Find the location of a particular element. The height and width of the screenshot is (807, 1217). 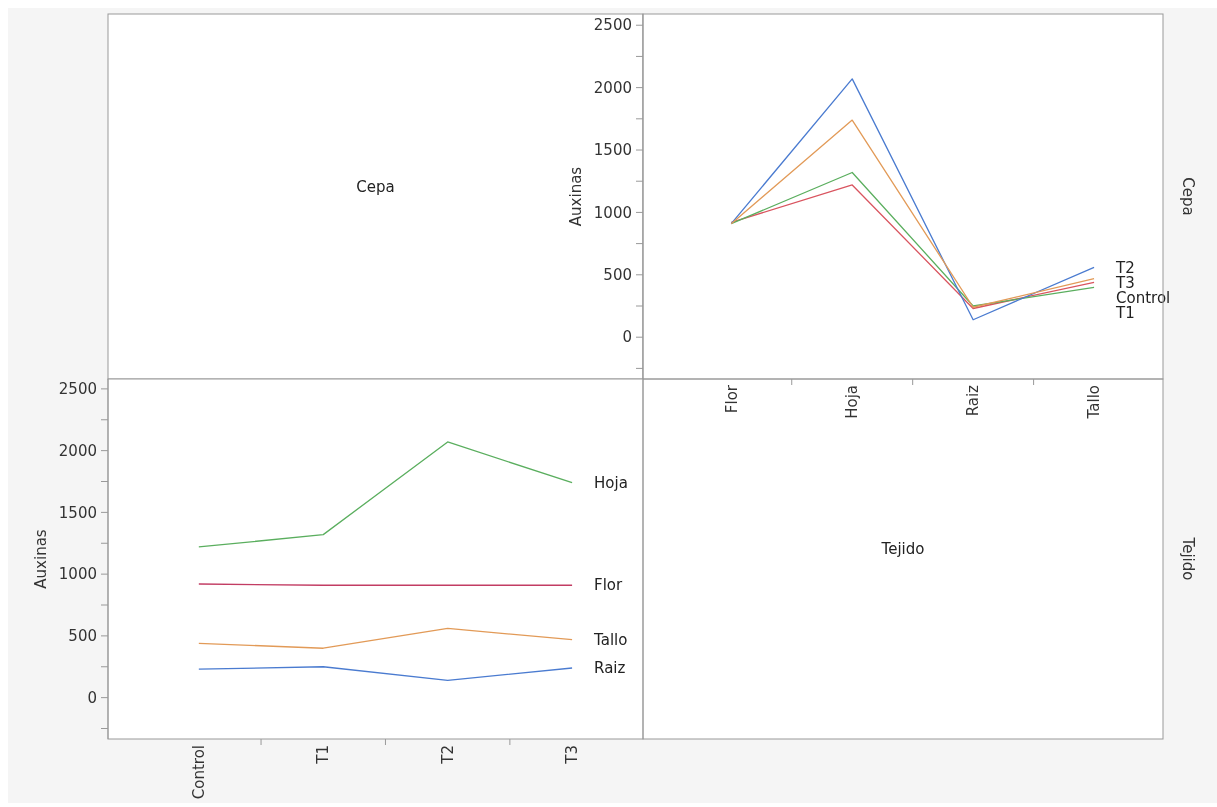

x-tick-label: Raiz is located at coordinates (973, 400).